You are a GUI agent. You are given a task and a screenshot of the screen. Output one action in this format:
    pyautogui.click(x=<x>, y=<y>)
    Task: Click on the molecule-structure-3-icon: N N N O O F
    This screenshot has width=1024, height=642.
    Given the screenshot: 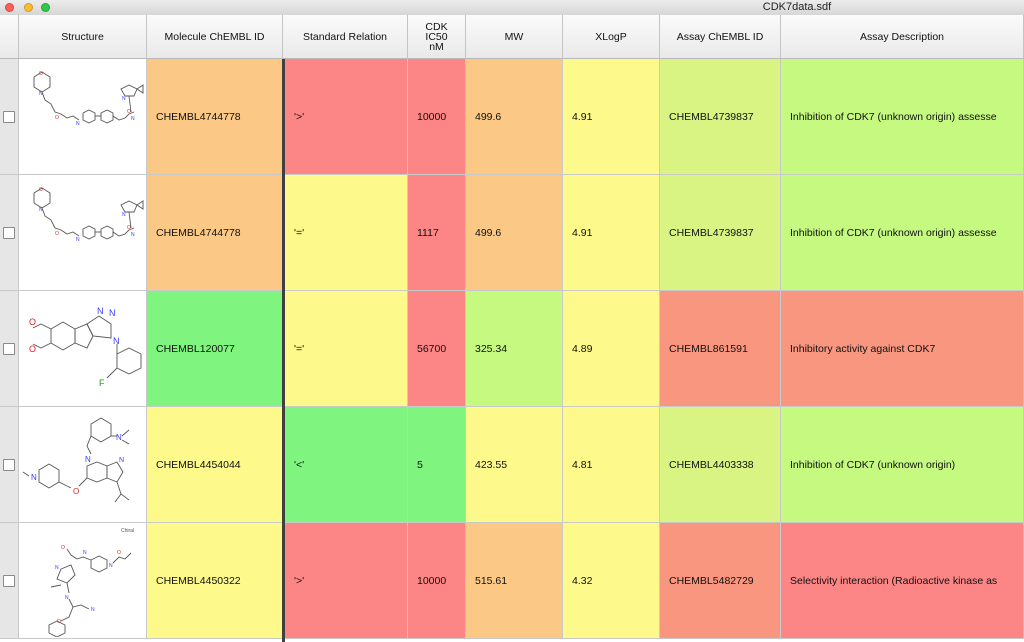 What is the action you would take?
    pyautogui.click(x=83, y=349)
    